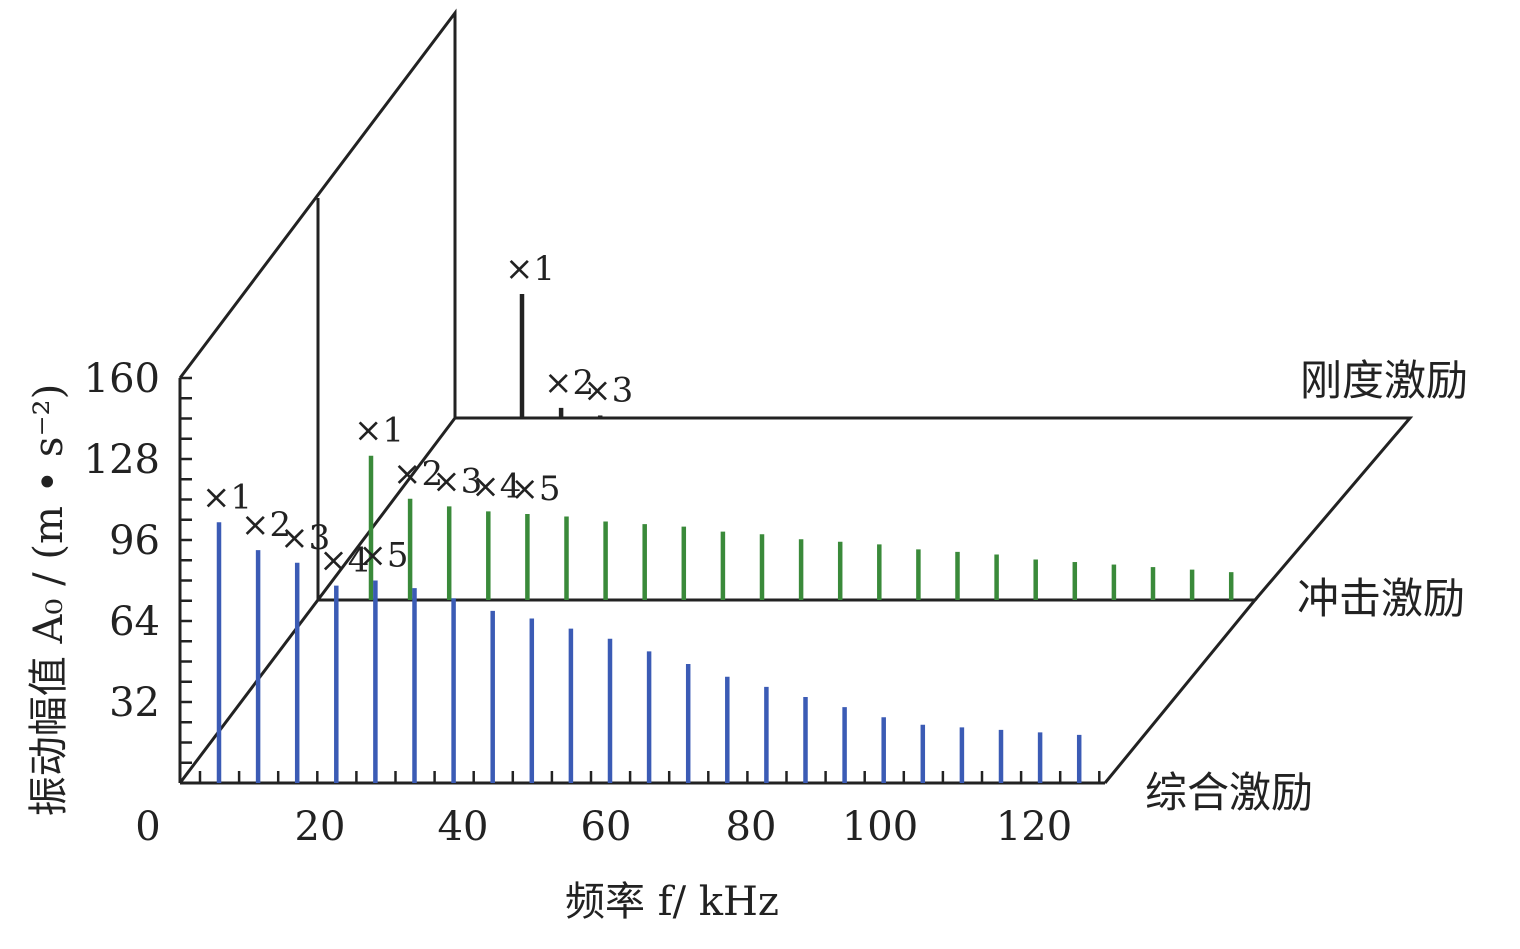 The width and height of the screenshot is (1520, 949). I want to click on plane-mid-outline, so click(788, 691).